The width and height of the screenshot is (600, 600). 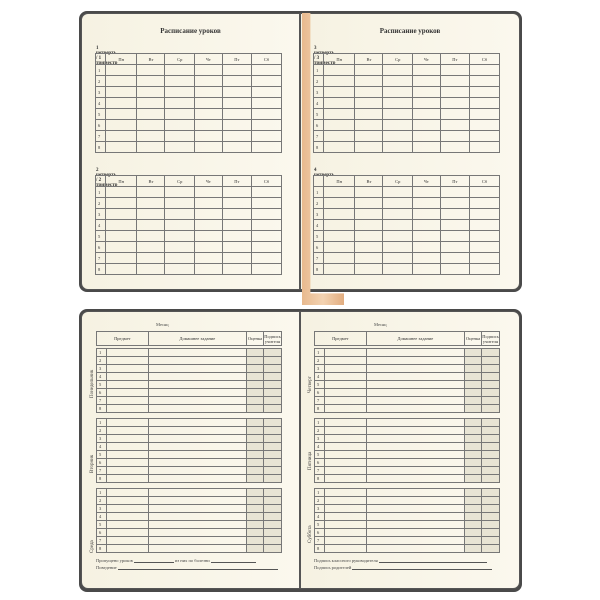 What do you see at coordinates (176, 560) in the screenshot?
I see `missed-lessons-field: Пропущено уроков из них по болезни` at bounding box center [176, 560].